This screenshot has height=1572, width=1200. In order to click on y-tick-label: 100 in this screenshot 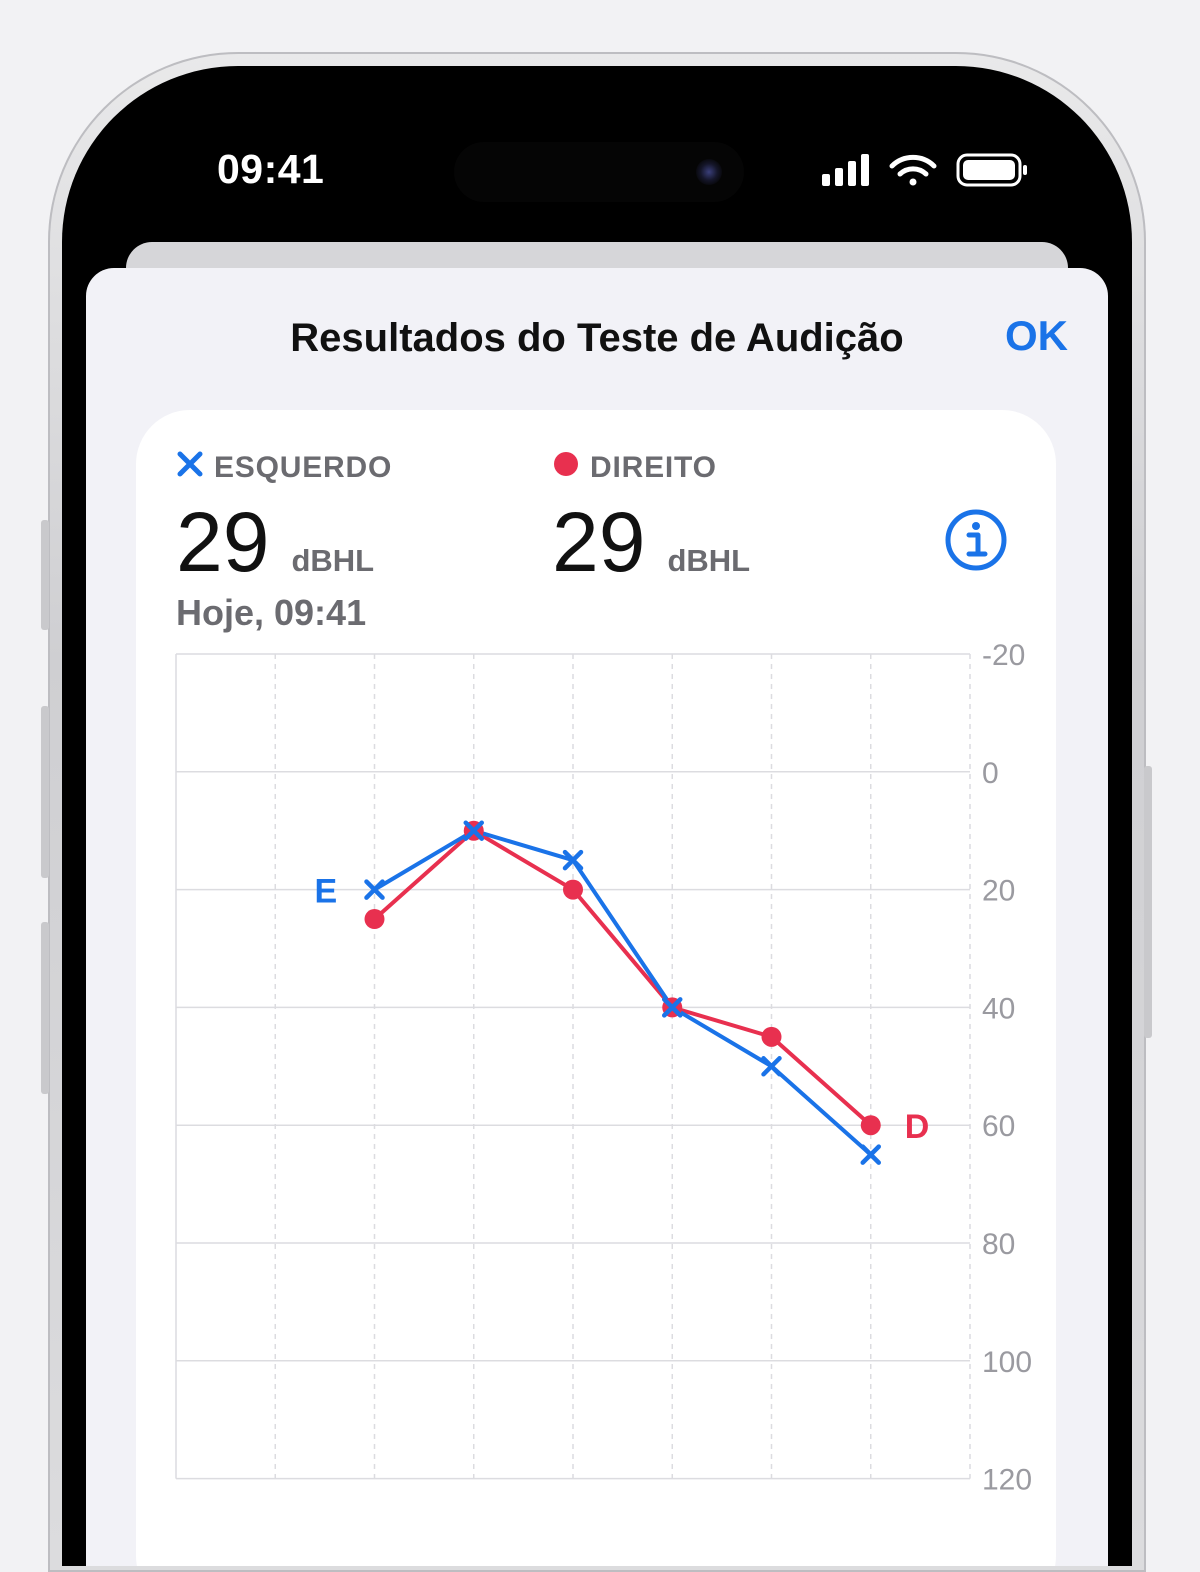, I will do `click(1007, 1362)`.